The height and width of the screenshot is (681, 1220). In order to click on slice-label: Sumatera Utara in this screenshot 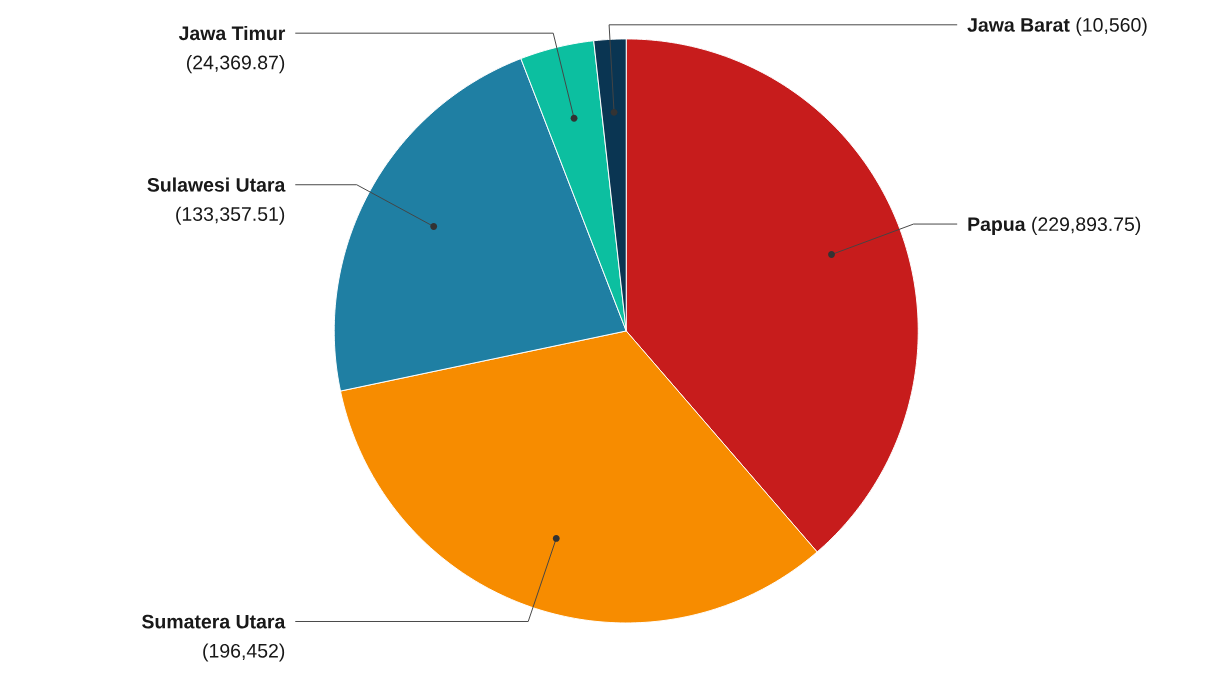, I will do `click(214, 621)`.